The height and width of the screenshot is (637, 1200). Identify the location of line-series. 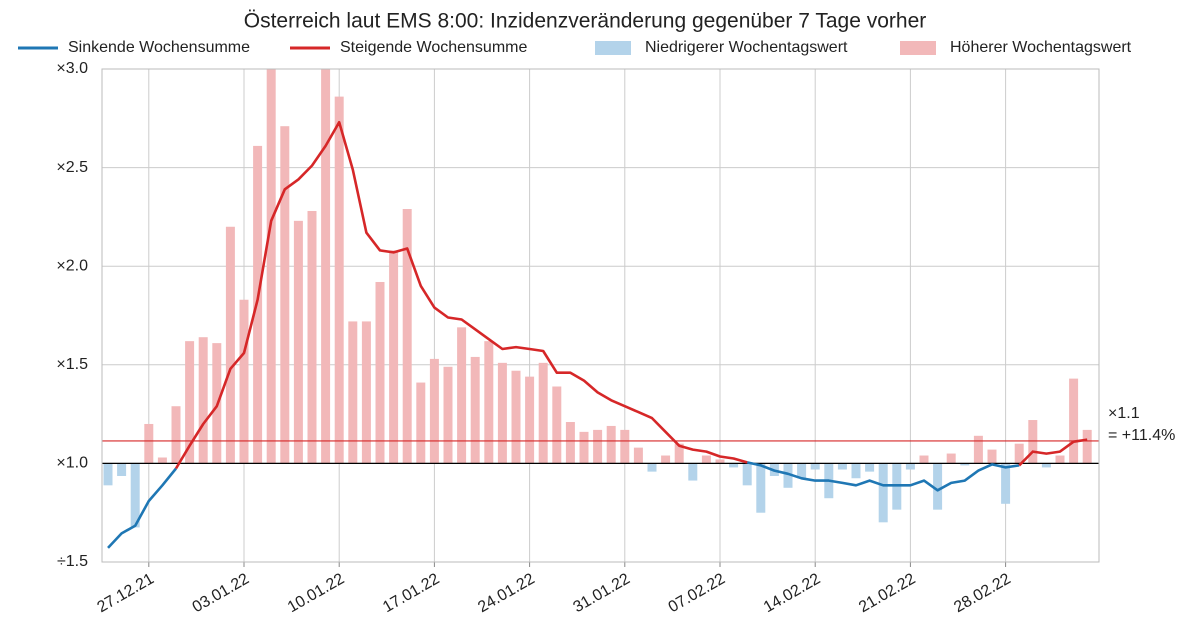
(563, 505).